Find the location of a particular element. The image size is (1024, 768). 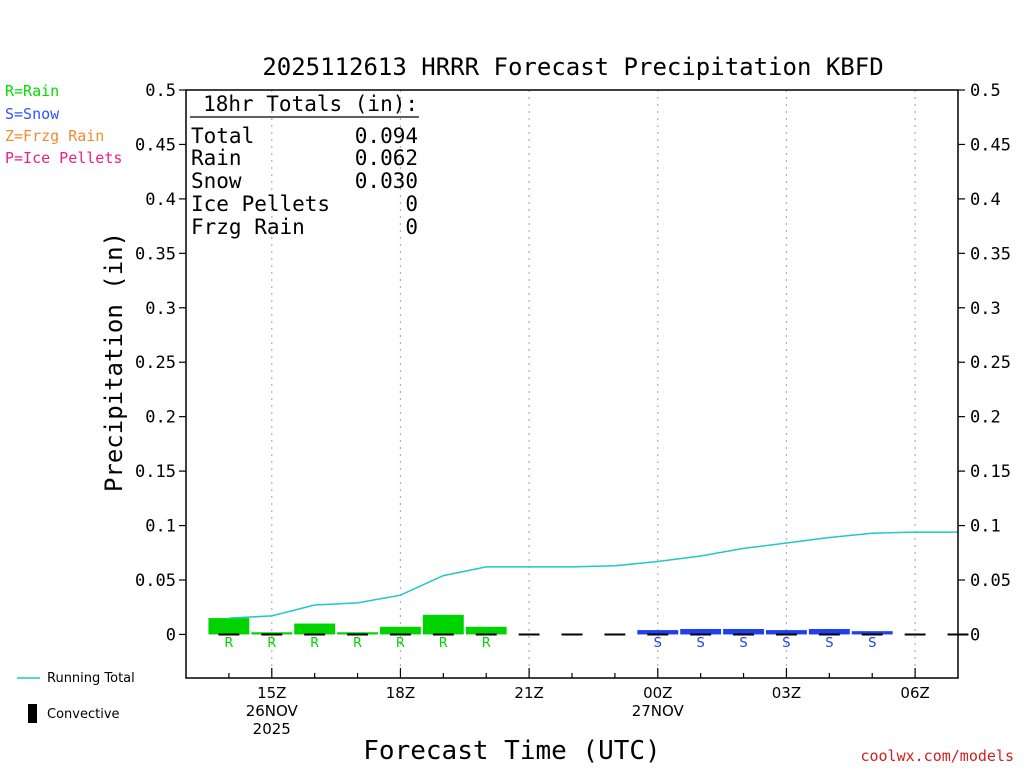

legend-ice-pellets: P=Ice Pellets is located at coordinates (63, 158).